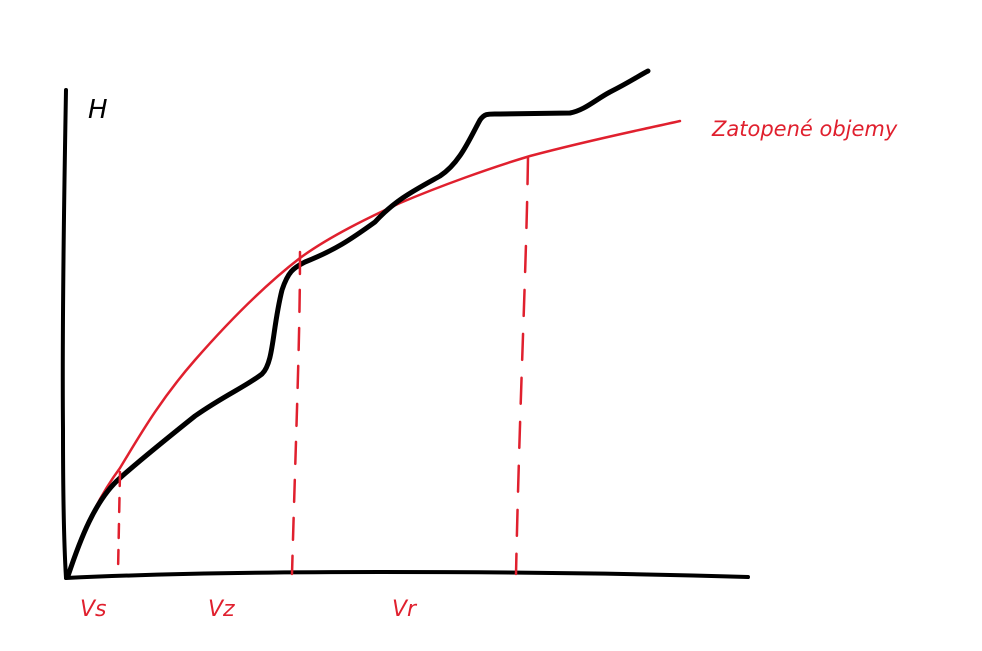 This screenshot has width=982, height=651. Describe the element at coordinates (804, 129) in the screenshot. I see `flooded-volumes-label: Zatopené objemy` at that location.